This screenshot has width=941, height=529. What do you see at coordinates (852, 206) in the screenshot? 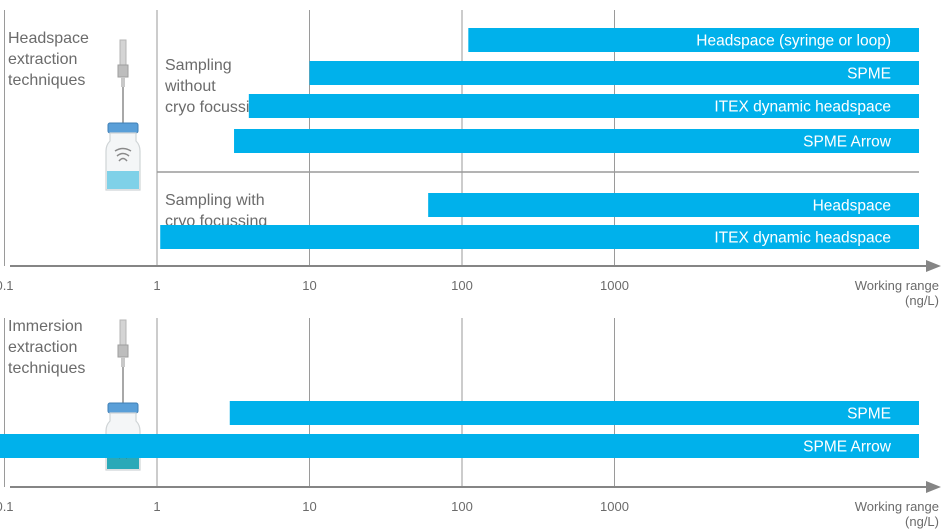
I see `bar-label: Headspace` at bounding box center [852, 206].